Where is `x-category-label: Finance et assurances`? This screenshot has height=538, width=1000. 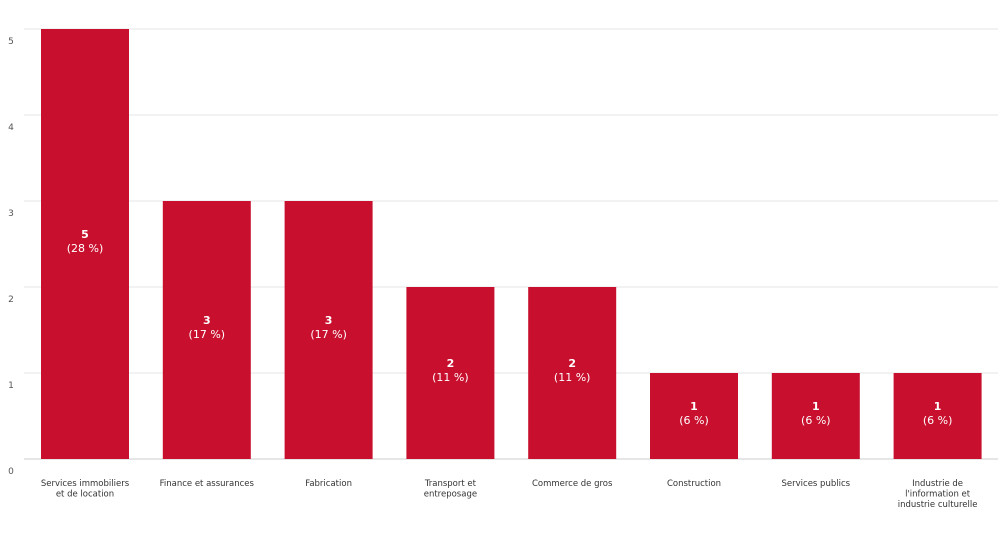 x-category-label: Finance et assurances is located at coordinates (207, 484).